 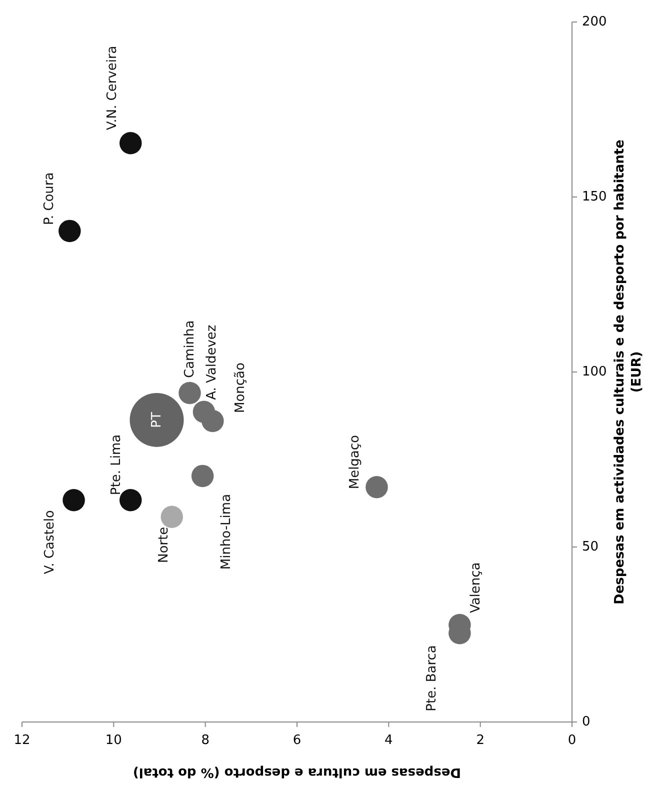 What do you see at coordinates (116, 465) in the screenshot?
I see `annotation: Pte. Lima` at bounding box center [116, 465].